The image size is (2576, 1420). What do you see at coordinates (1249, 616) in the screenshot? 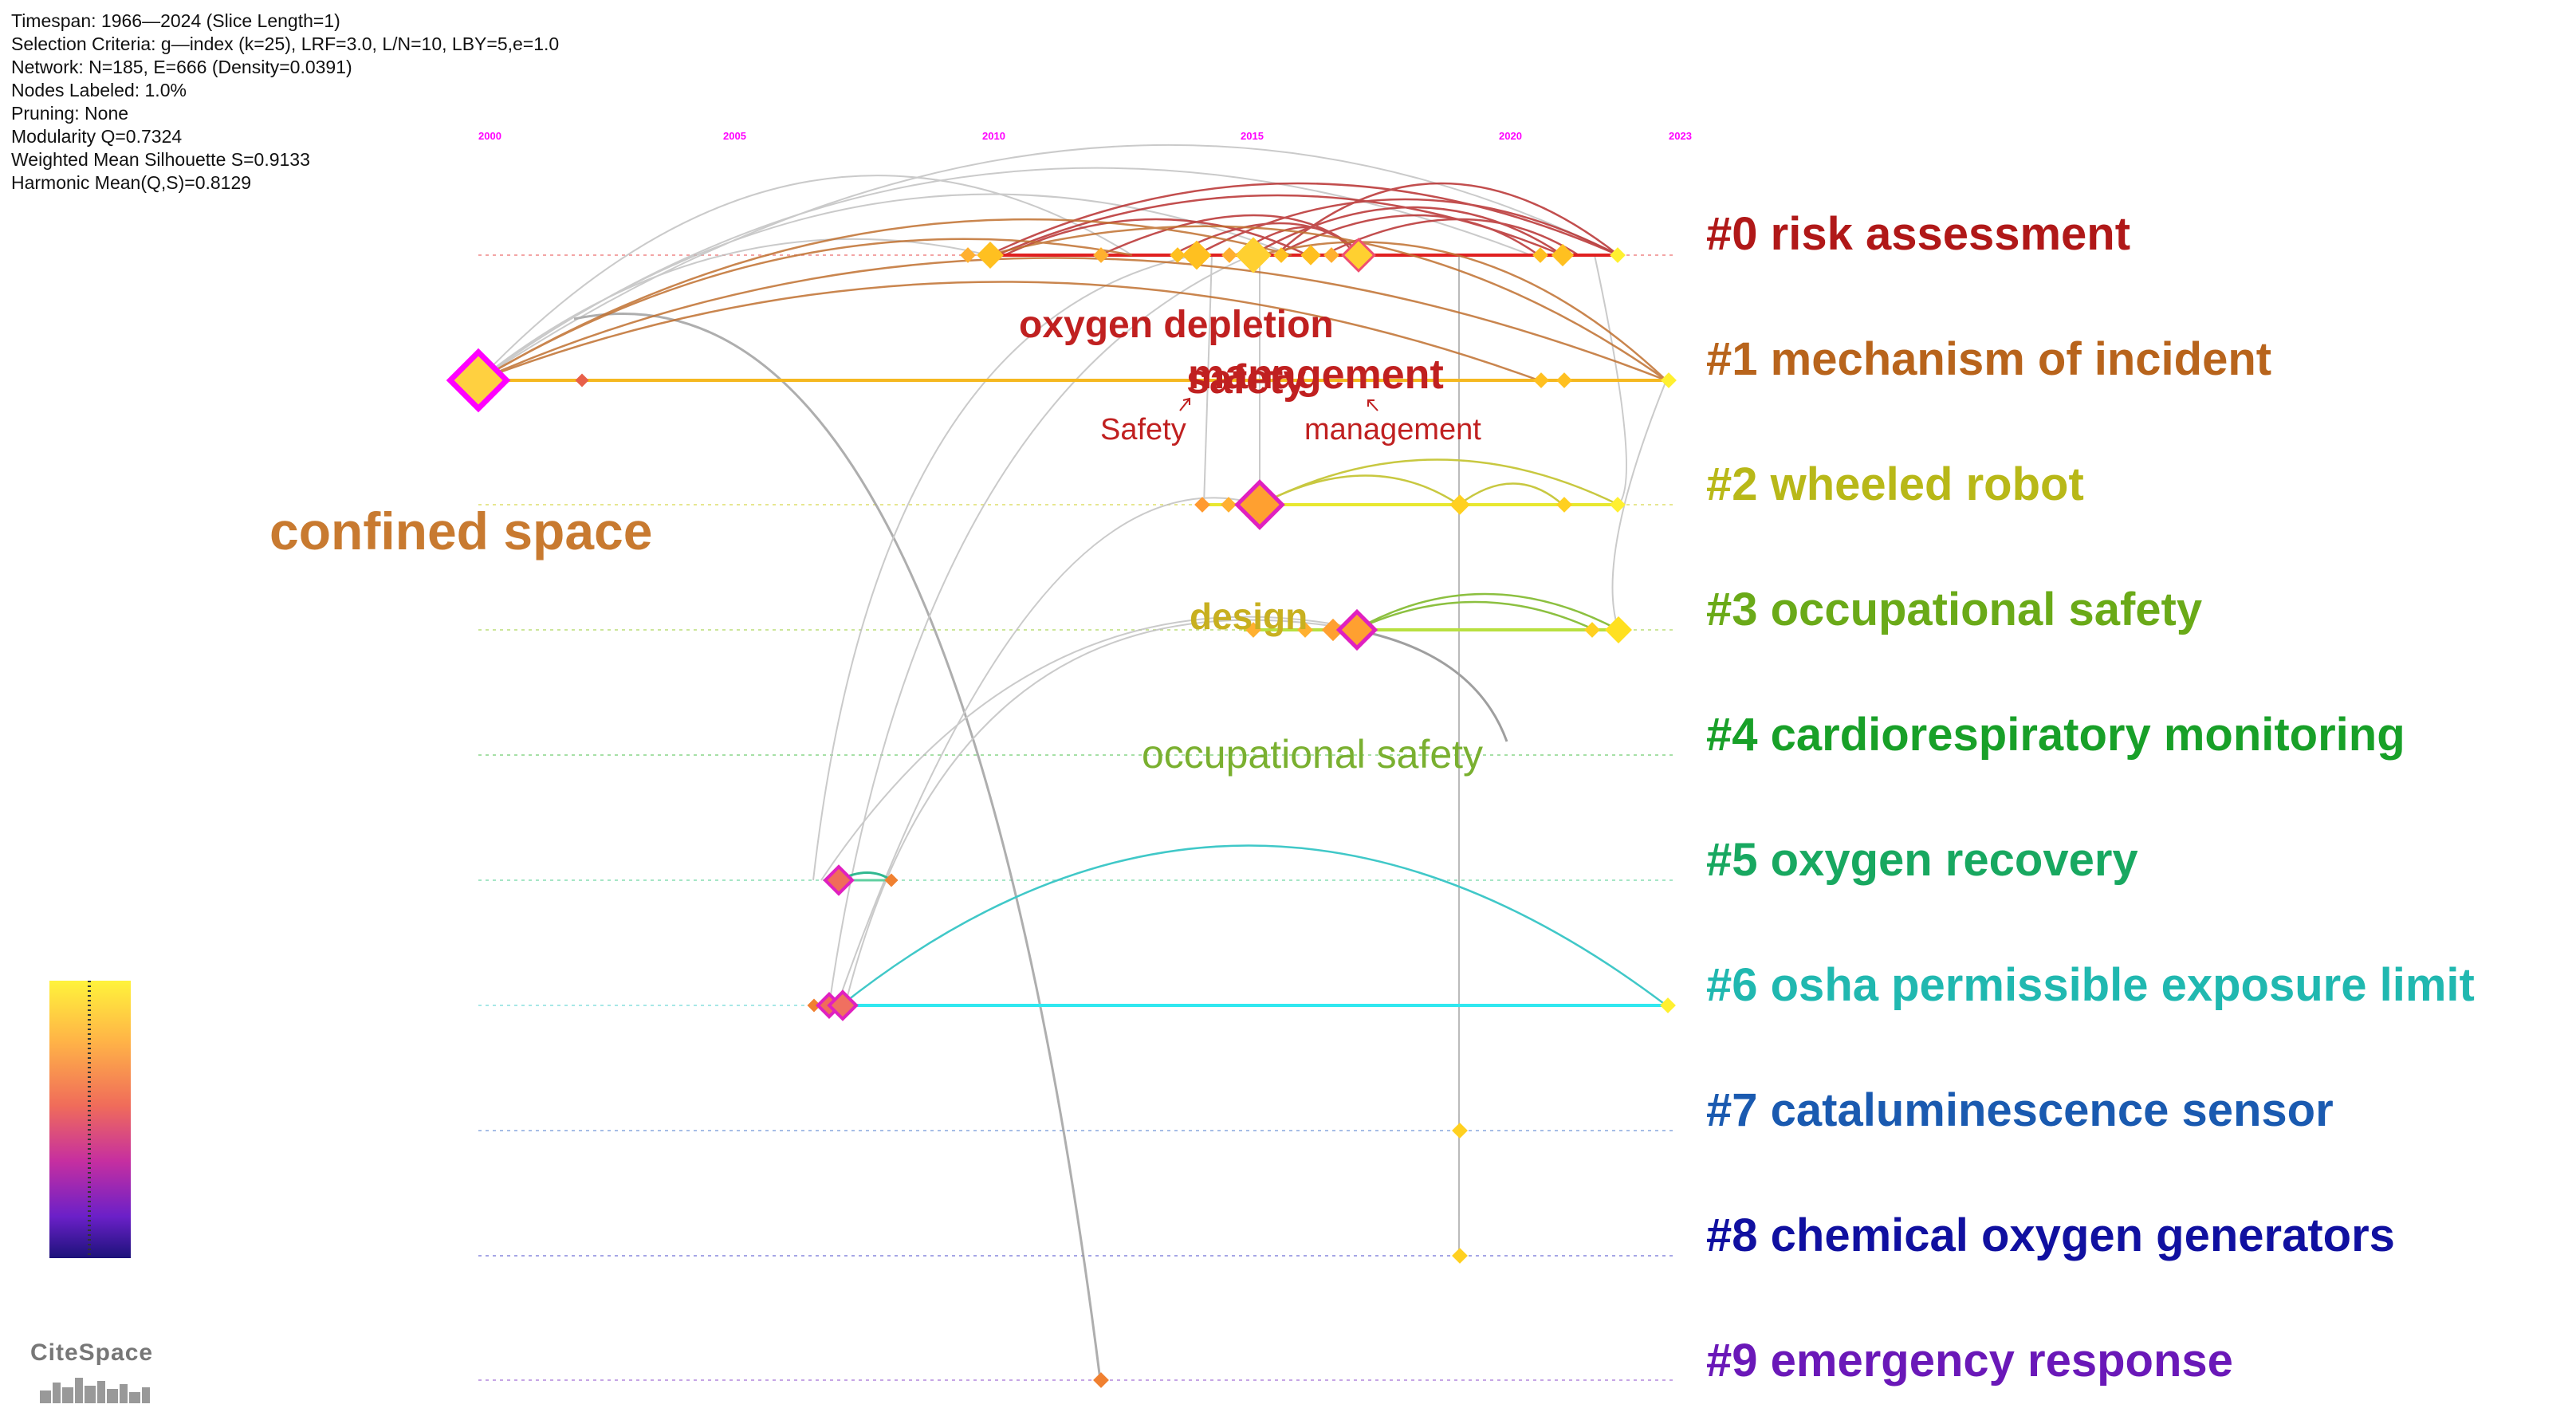
I see `keyword-design: design` at bounding box center [1249, 616].